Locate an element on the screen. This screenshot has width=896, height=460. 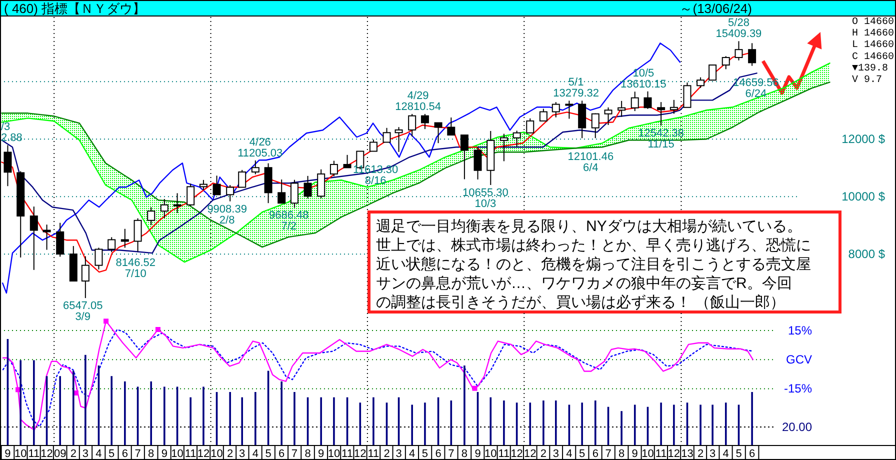
x-tick-label: 8 is located at coordinates (307, 454).